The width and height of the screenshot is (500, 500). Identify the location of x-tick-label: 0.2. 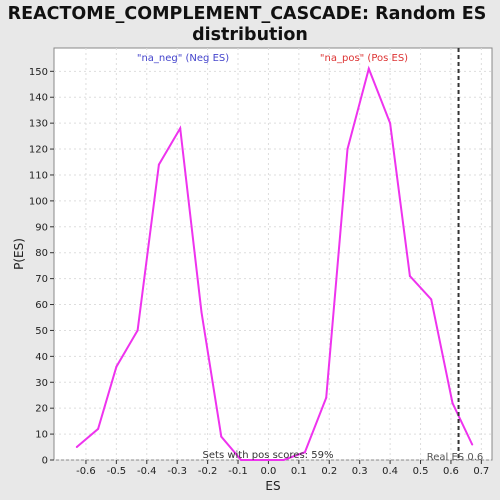
(329, 471).